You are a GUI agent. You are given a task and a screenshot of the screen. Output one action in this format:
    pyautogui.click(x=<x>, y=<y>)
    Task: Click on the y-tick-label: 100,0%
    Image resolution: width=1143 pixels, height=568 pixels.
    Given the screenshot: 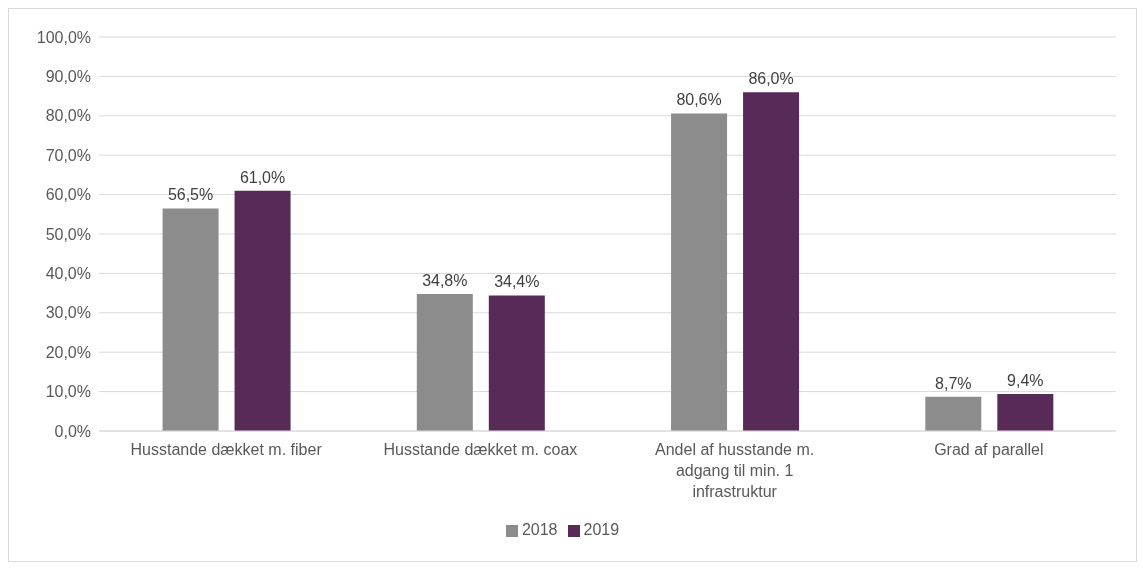 What is the action you would take?
    pyautogui.click(x=63, y=37)
    